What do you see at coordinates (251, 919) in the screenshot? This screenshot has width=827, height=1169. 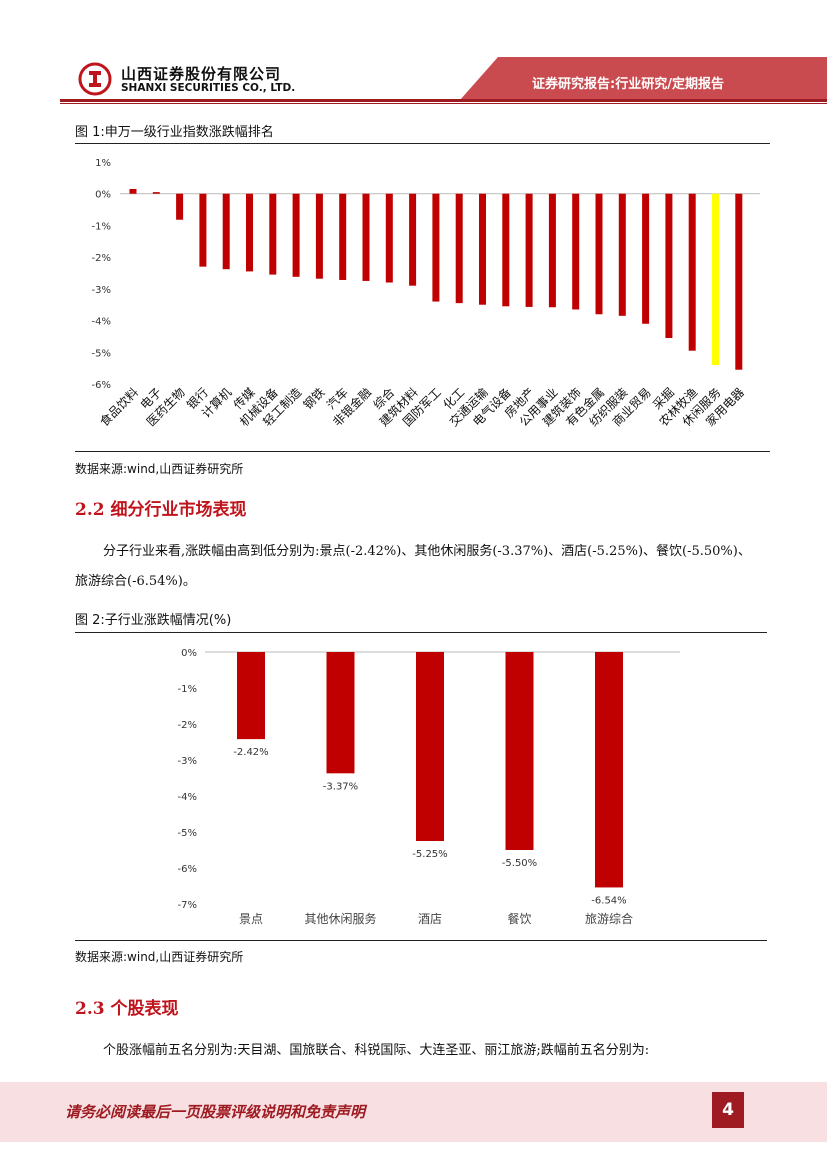 I see `x-tick-label: 景点` at bounding box center [251, 919].